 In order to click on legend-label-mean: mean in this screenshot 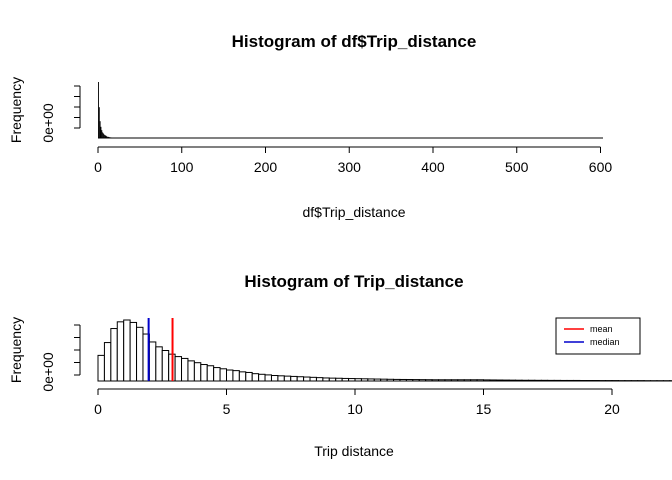, I will do `click(601, 329)`.